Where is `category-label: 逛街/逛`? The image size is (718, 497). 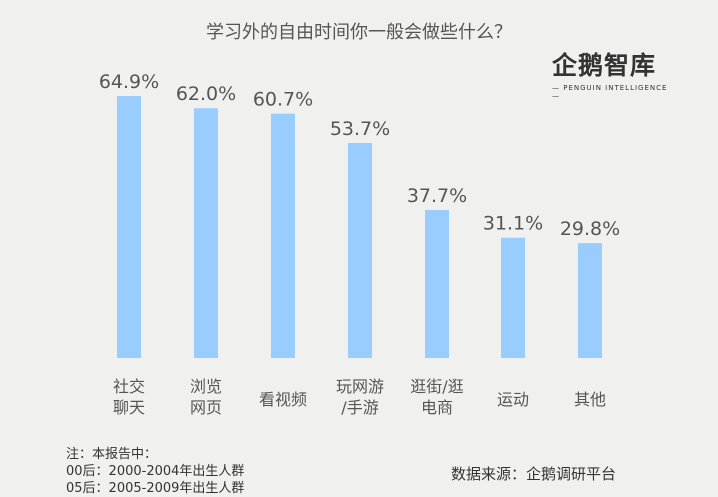
category-label: 逛街/逛 is located at coordinates (436, 386).